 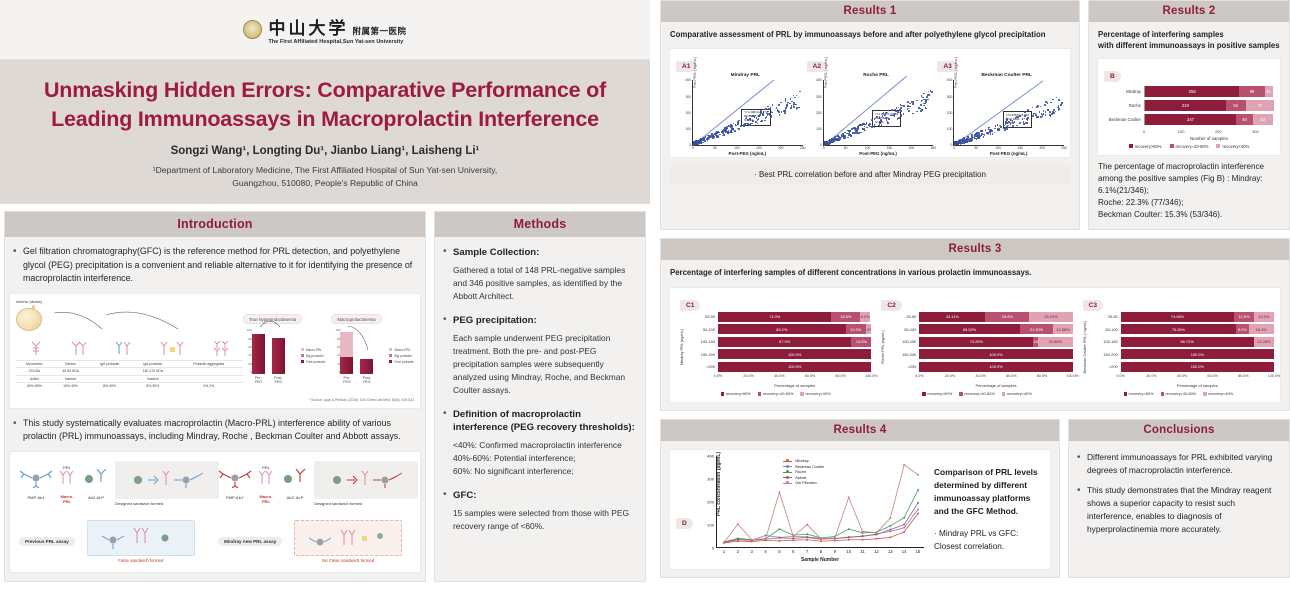 What do you see at coordinates (70, 385) in the screenshot?
I see `cell-pct-1: 15%-30%` at bounding box center [70, 385].